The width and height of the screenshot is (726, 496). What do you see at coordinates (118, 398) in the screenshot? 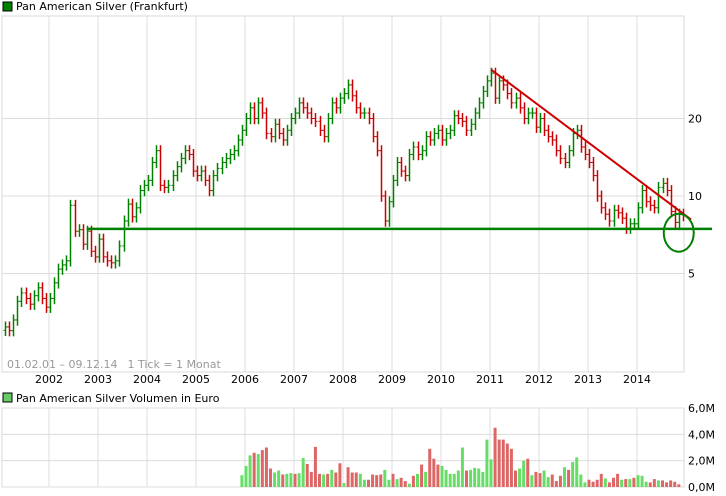
I see `volume-chart-title: Pan American Silver Volumen in Euro` at bounding box center [118, 398].